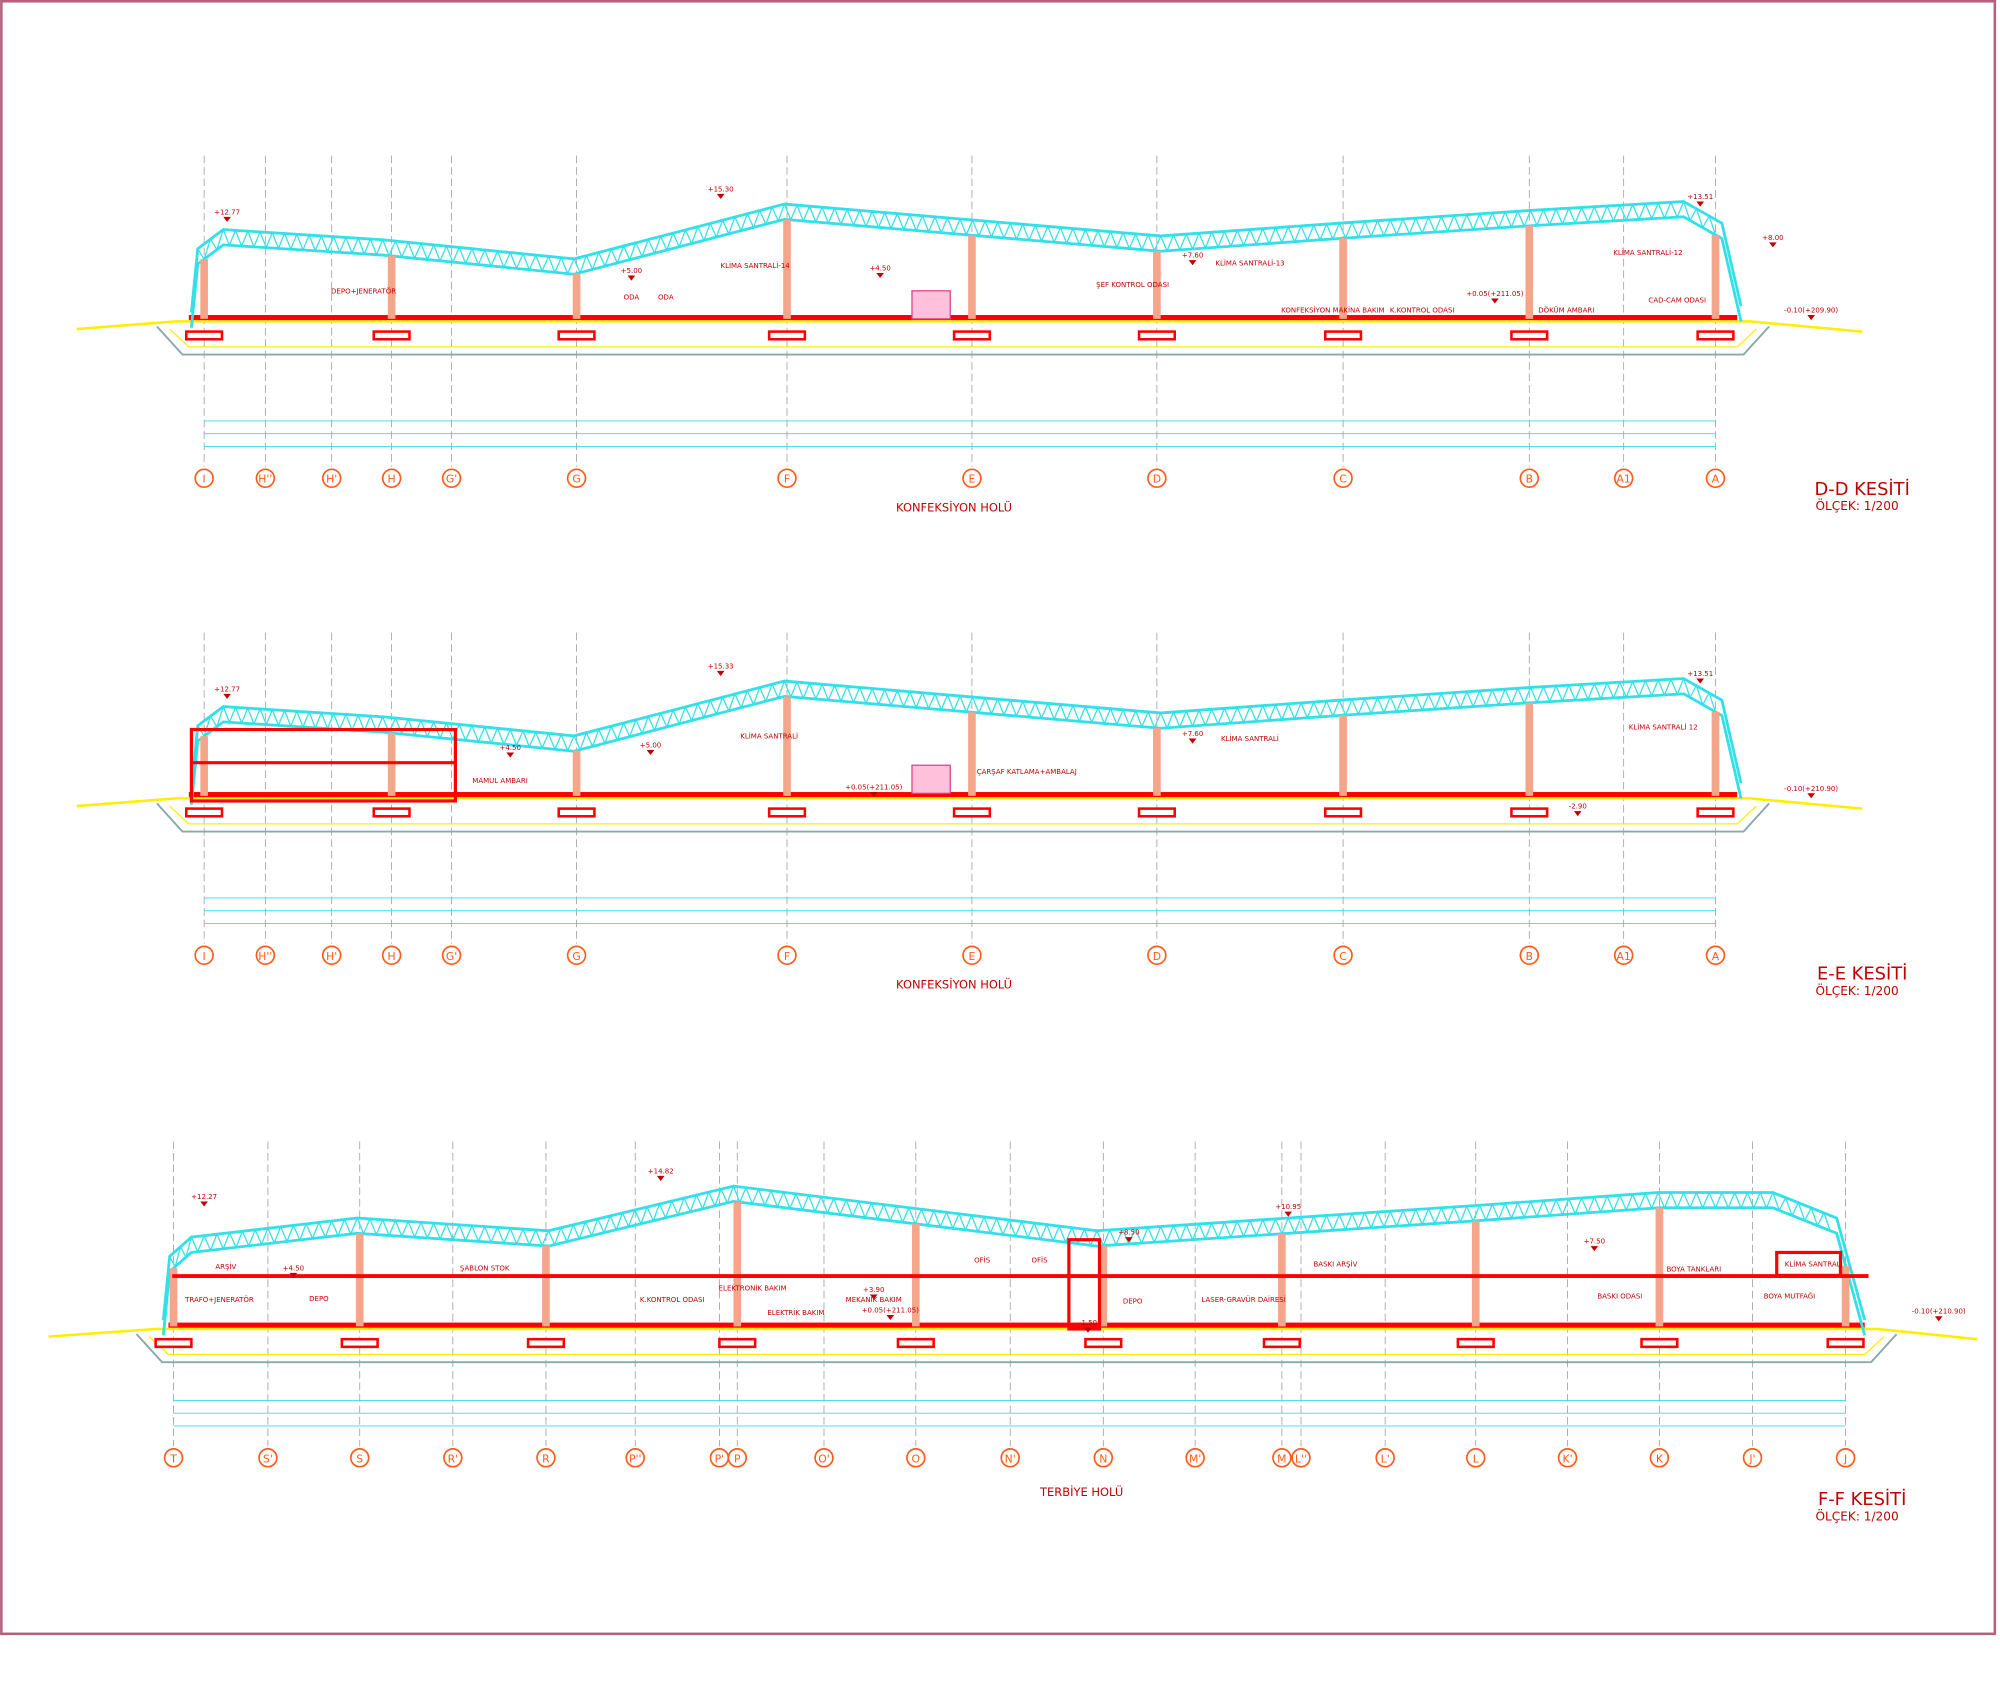 The image size is (2000, 1681). I want to click on elevation-label: +7.60, so click(1192, 733).